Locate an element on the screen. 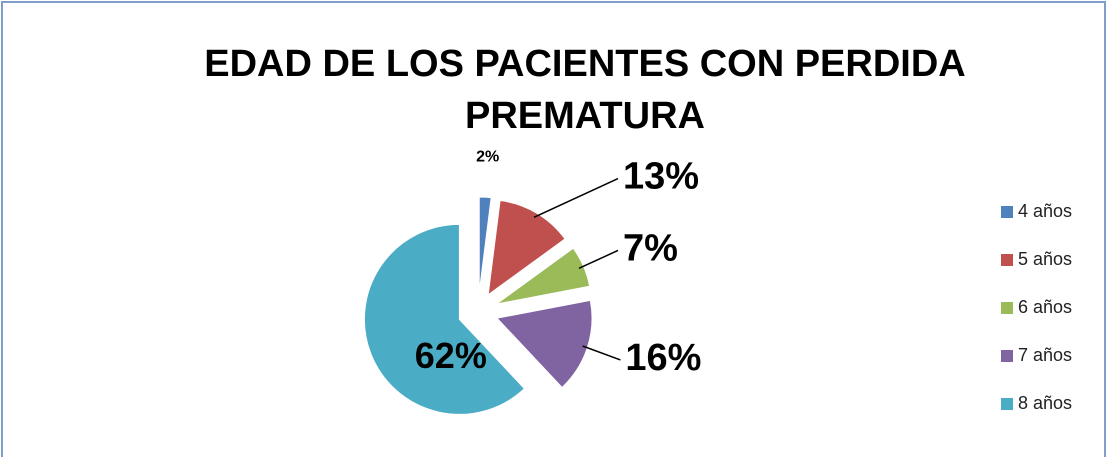 This screenshot has height=457, width=1107. legend-label: 4 años is located at coordinates (1045, 211).